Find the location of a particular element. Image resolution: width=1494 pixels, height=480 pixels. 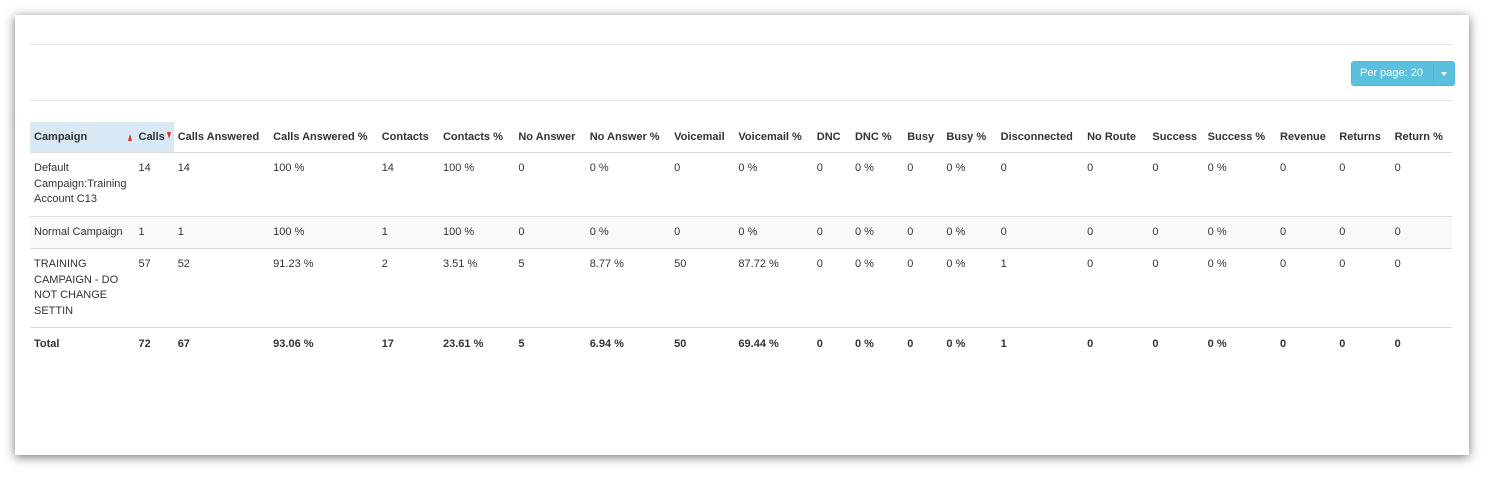

total-no-answer: 5 is located at coordinates (550, 344).